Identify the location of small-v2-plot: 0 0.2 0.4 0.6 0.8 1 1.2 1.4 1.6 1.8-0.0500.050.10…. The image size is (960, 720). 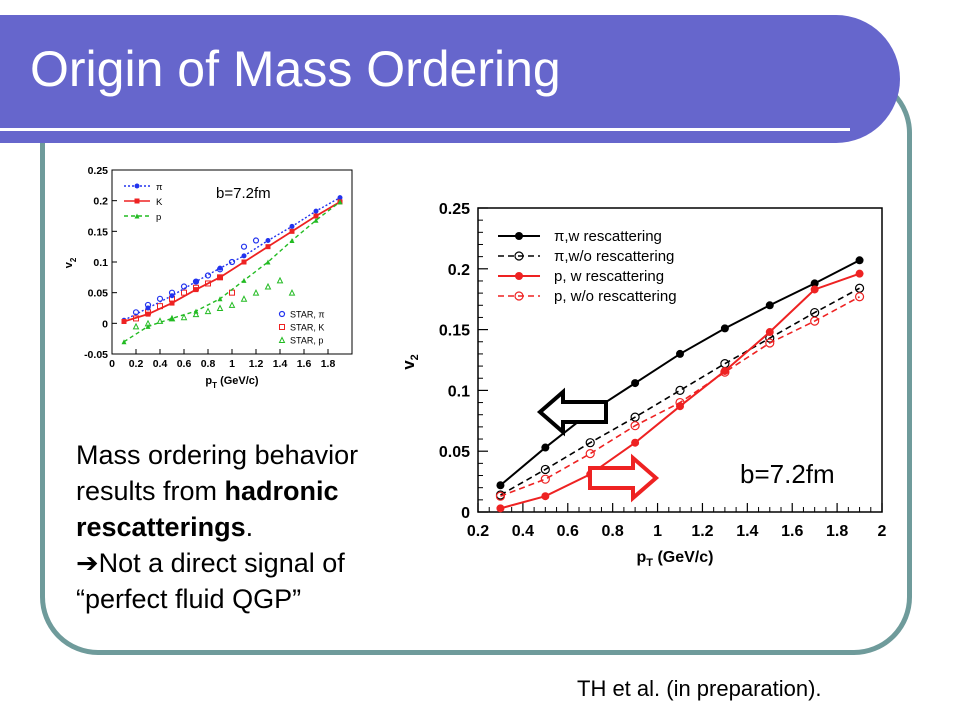
(208, 277).